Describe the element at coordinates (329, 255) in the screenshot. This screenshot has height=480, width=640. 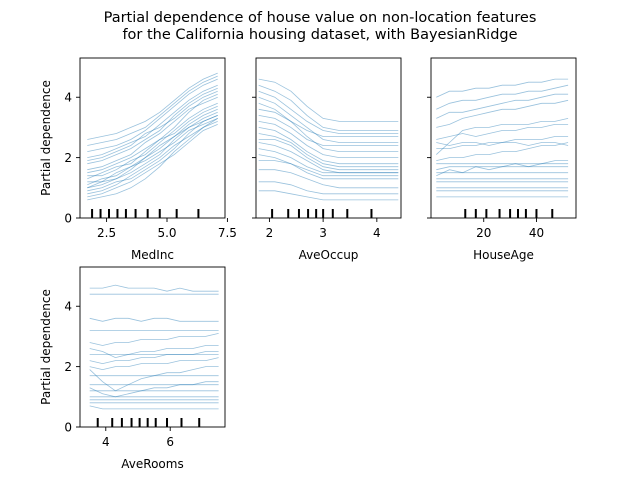
I see `x-axis-label: AveOccup` at that location.